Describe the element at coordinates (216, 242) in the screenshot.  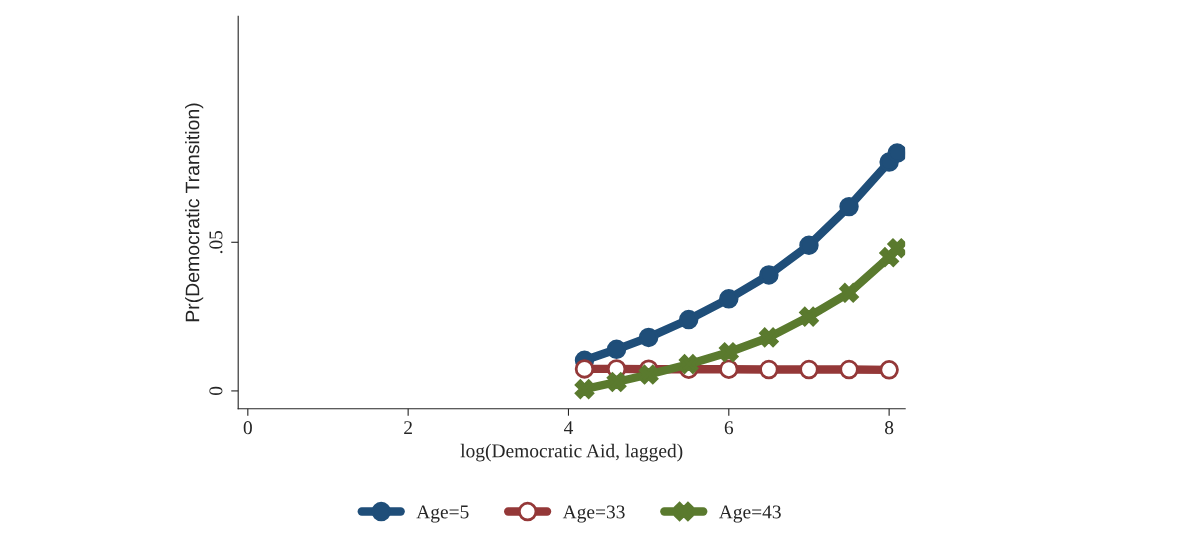
I see `y-tick-label: .05` at that location.